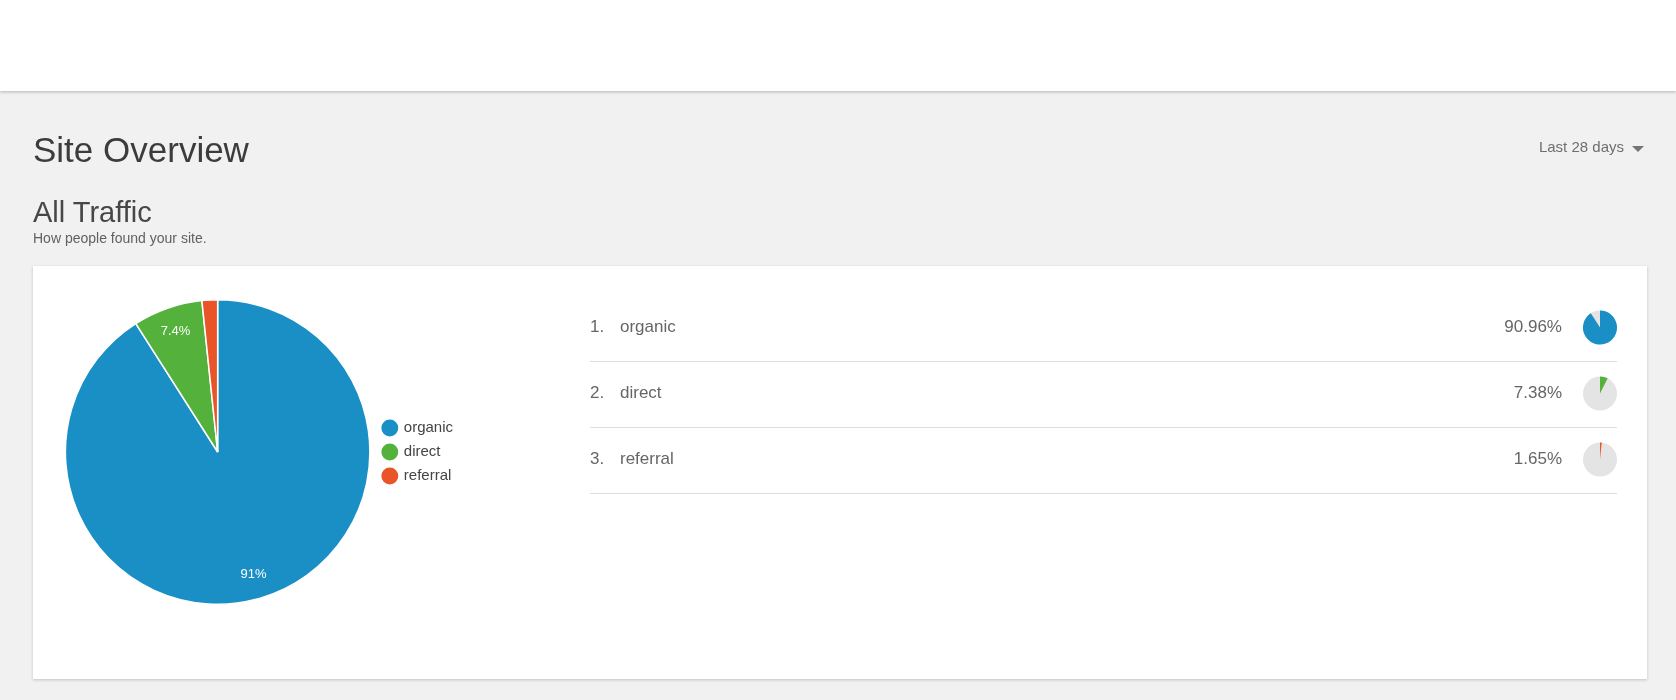  I want to click on category-label: organic, so click(648, 327).